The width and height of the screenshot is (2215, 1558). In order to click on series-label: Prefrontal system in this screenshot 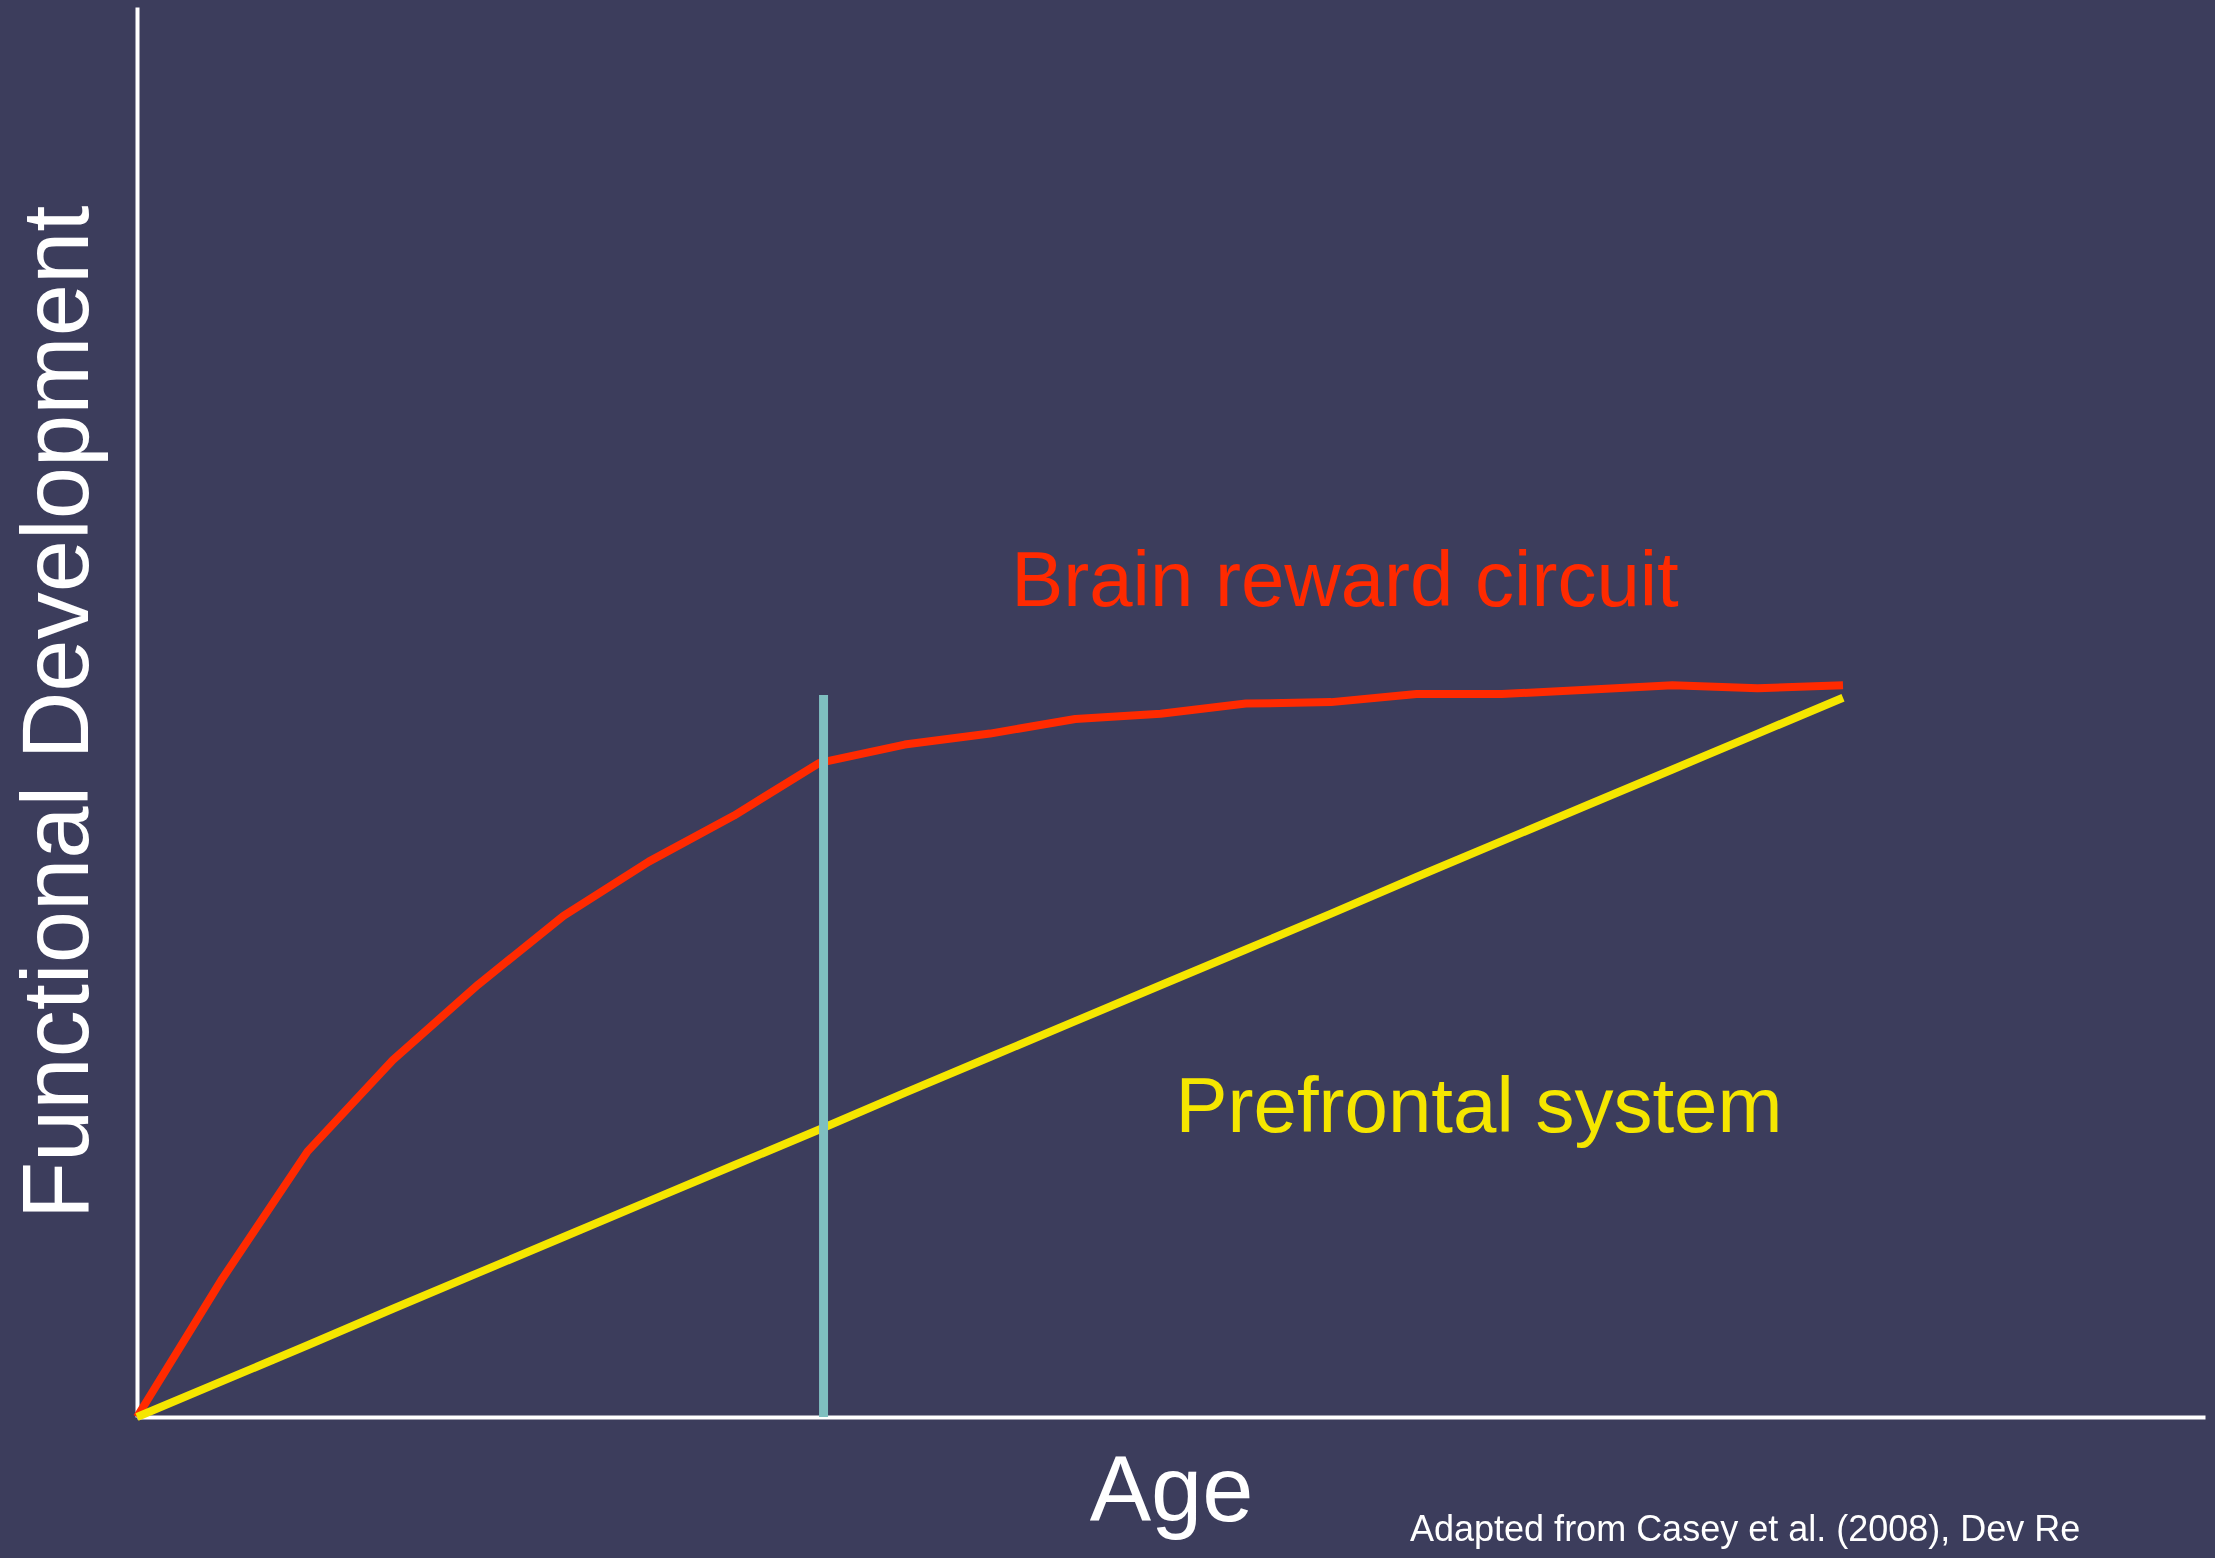, I will do `click(1479, 1105)`.